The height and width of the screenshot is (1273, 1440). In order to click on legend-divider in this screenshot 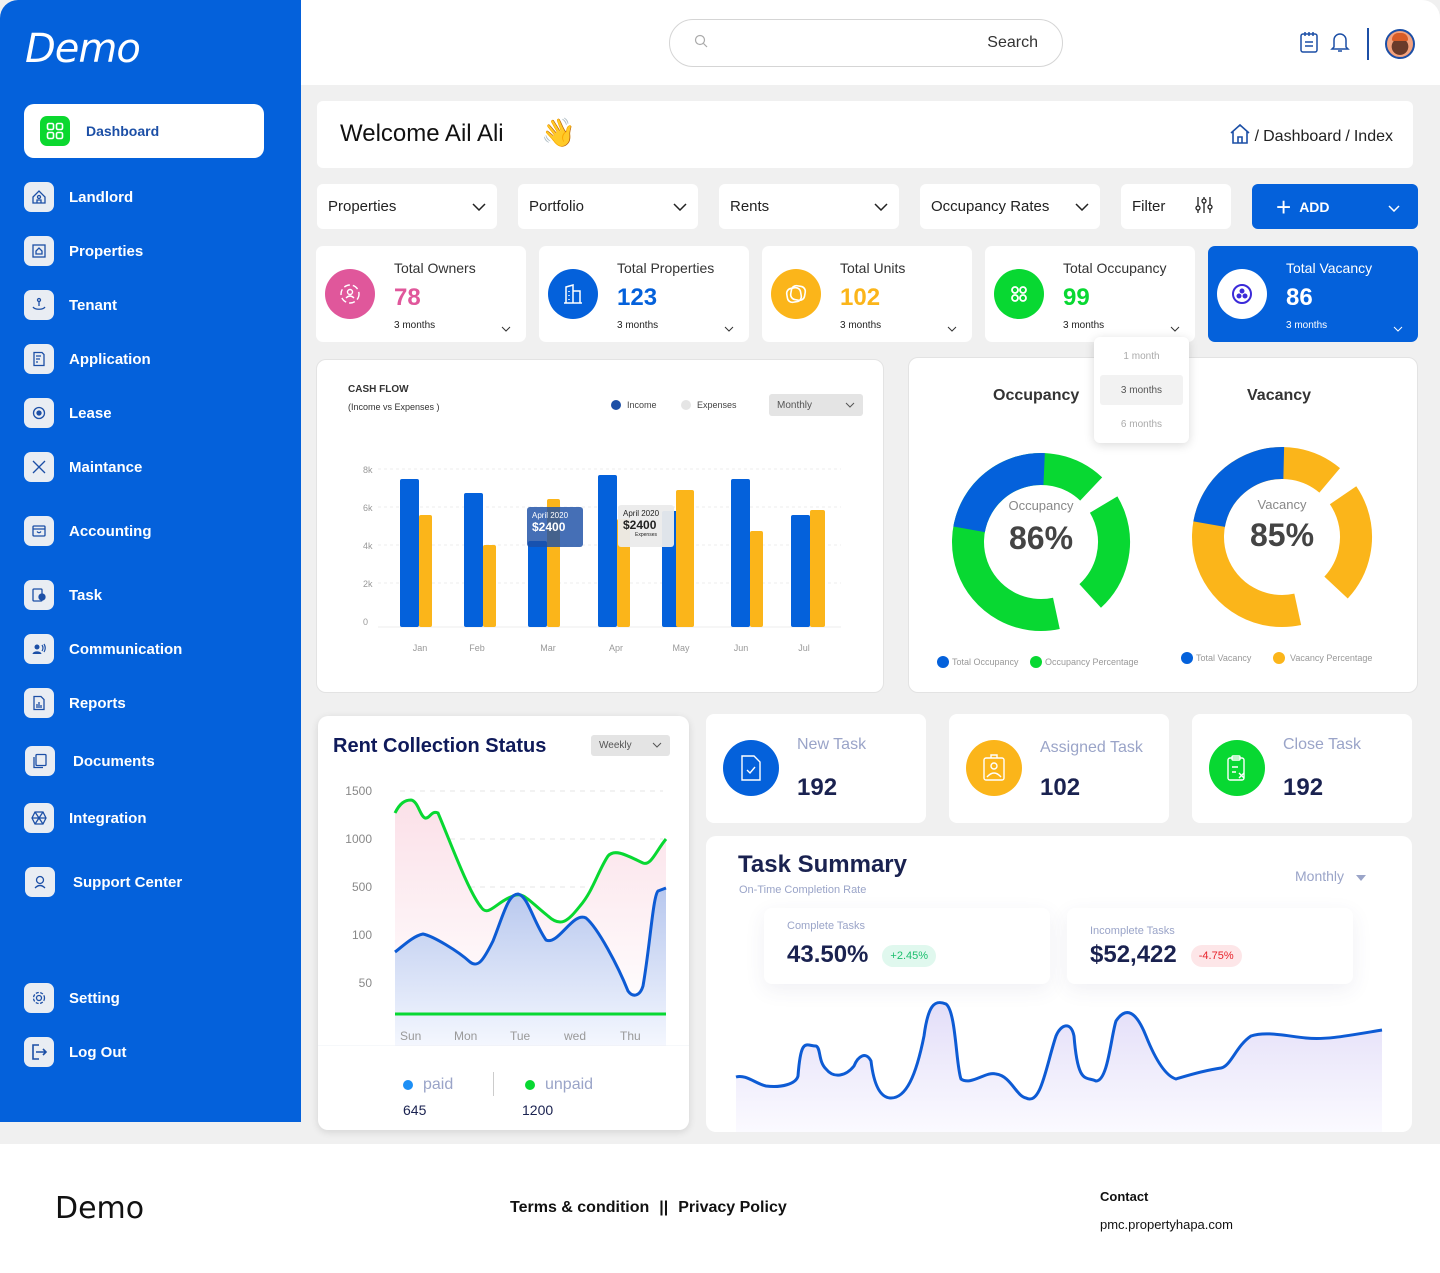, I will do `click(493, 1084)`.